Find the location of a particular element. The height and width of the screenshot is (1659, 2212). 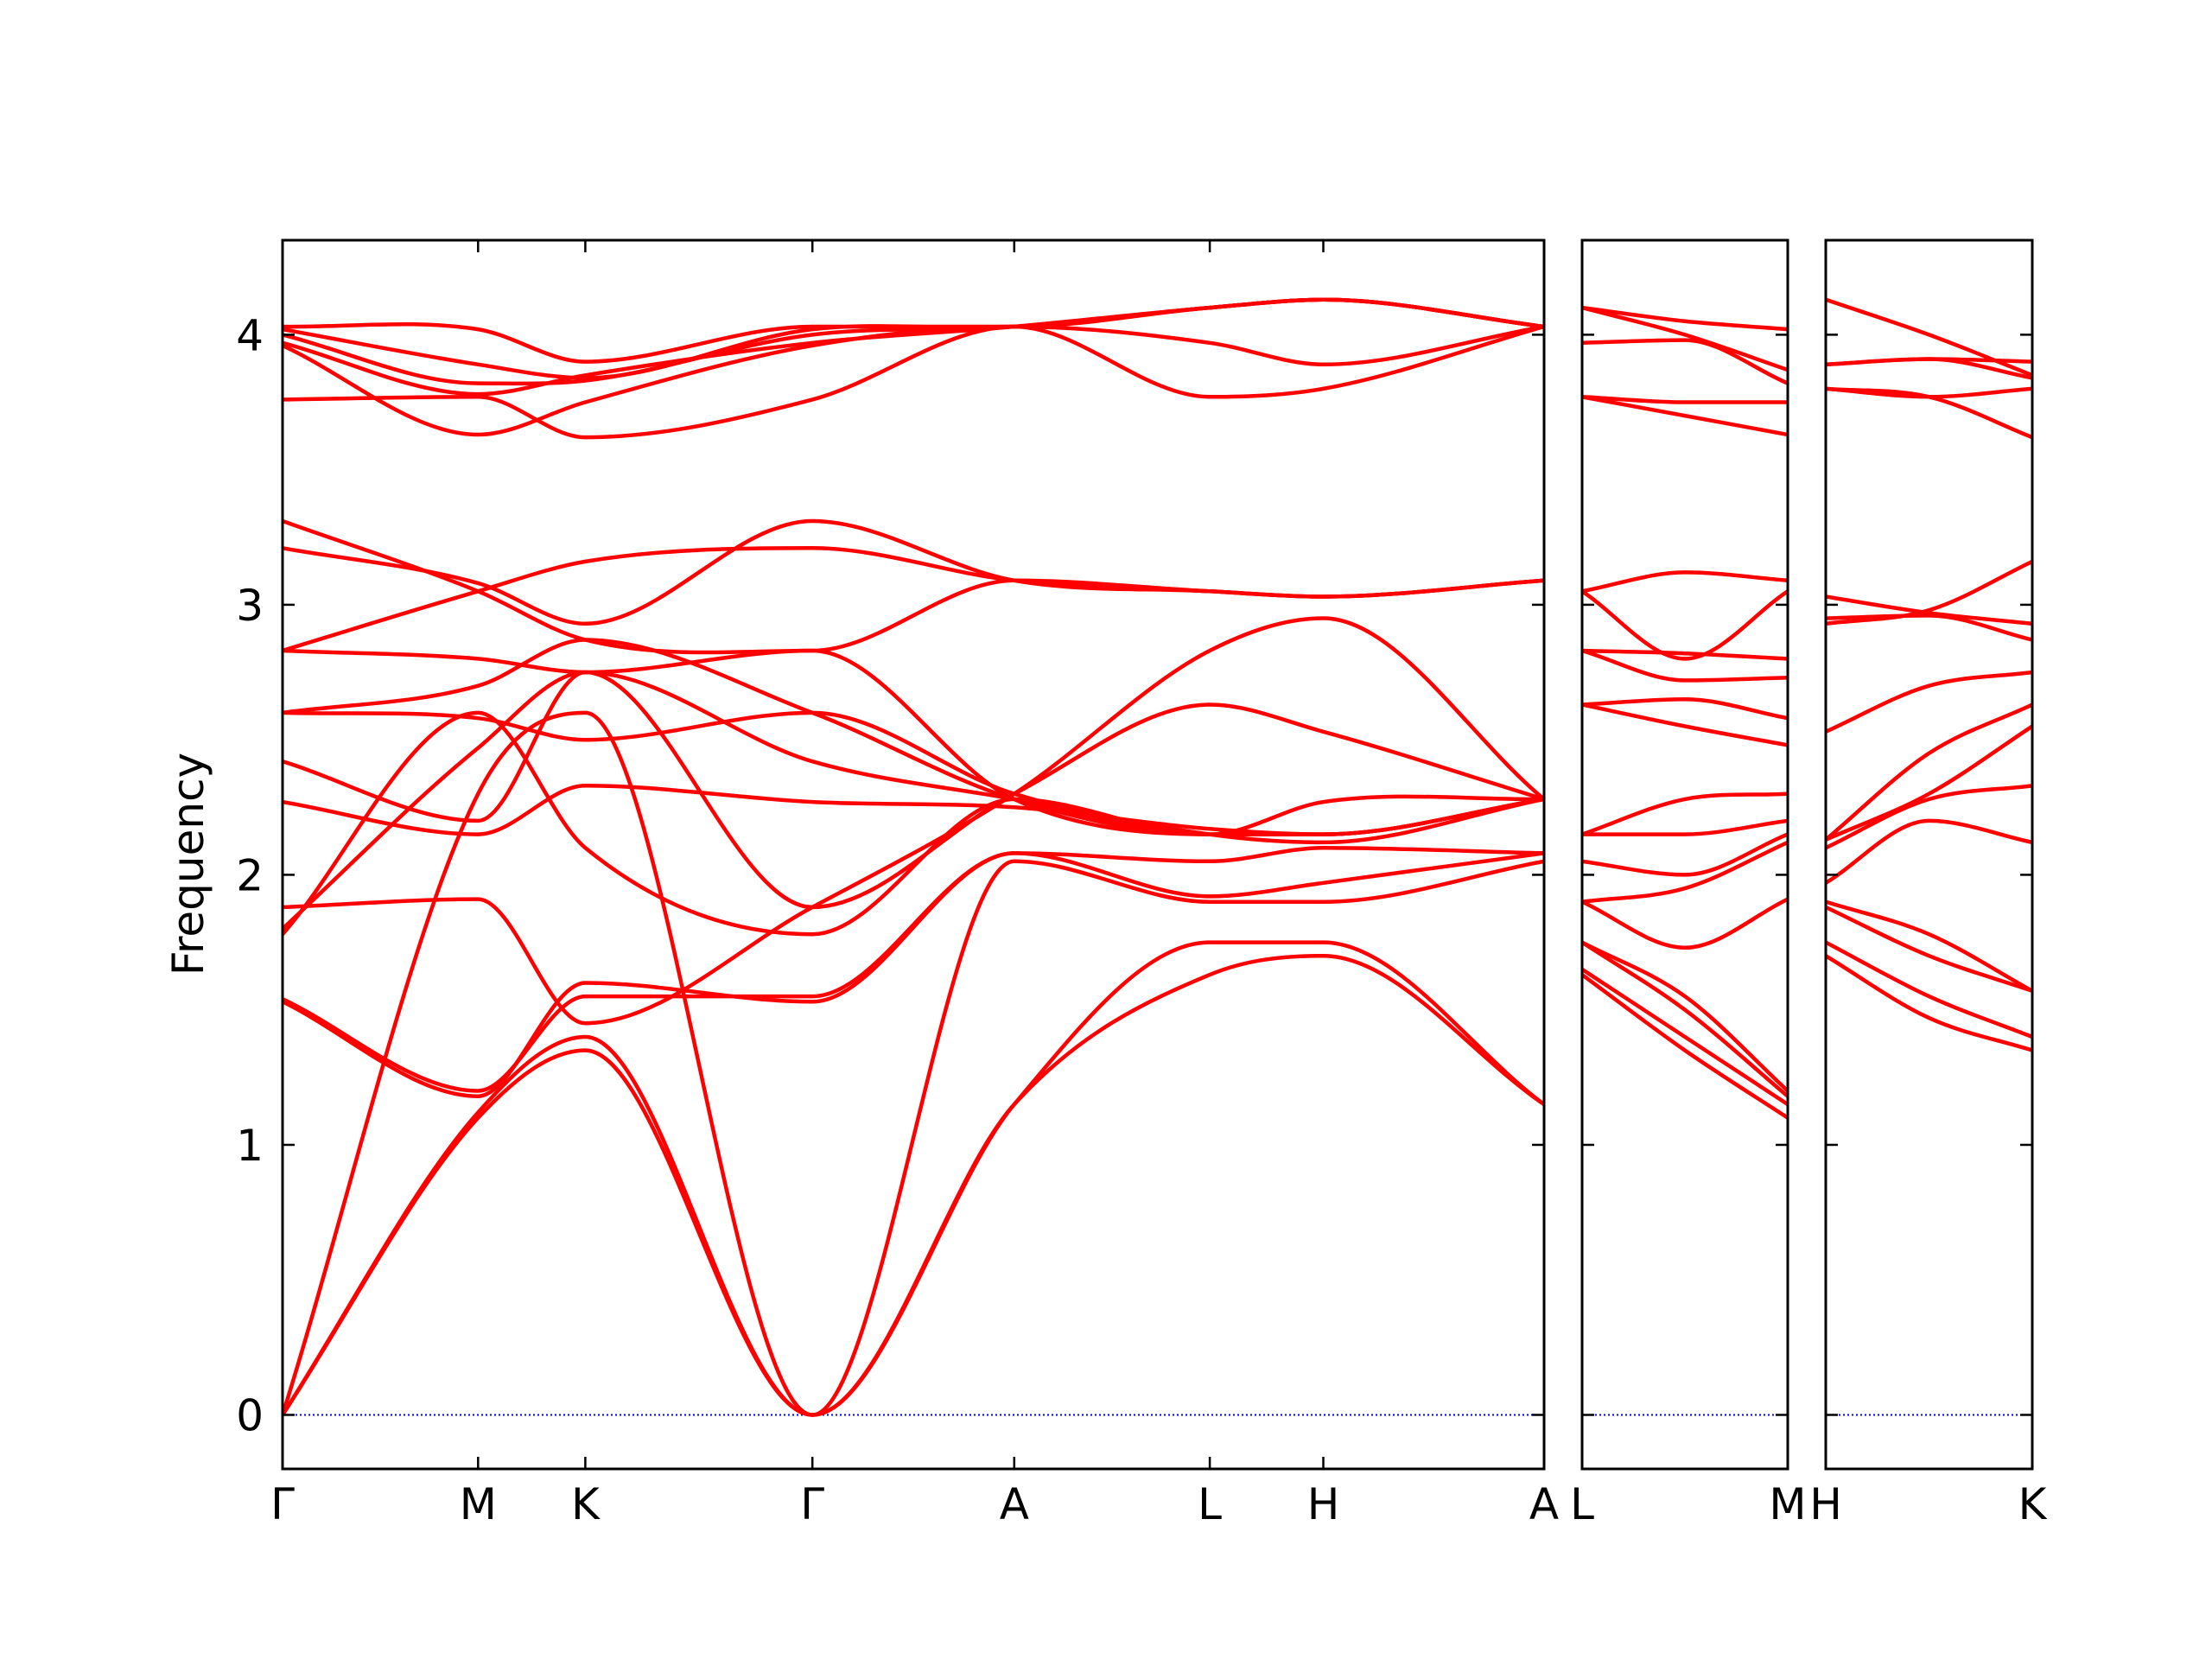

y-tick-label: 4 is located at coordinates (250, 335).